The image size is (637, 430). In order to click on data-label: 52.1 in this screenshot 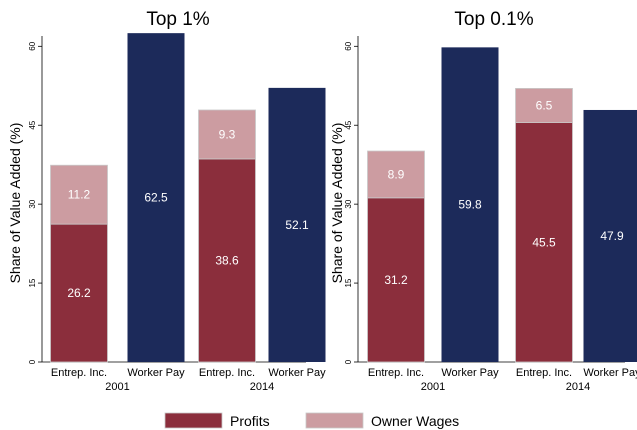, I will do `click(297, 225)`.